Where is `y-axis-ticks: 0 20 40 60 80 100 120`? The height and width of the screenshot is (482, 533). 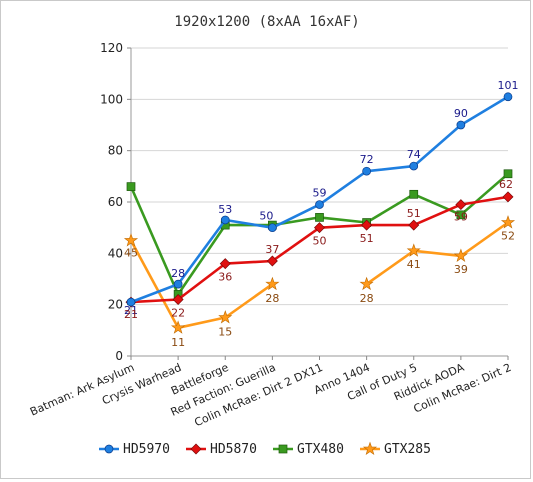 y-axis-ticks: 0 20 40 60 80 100 120 is located at coordinates (115, 202).